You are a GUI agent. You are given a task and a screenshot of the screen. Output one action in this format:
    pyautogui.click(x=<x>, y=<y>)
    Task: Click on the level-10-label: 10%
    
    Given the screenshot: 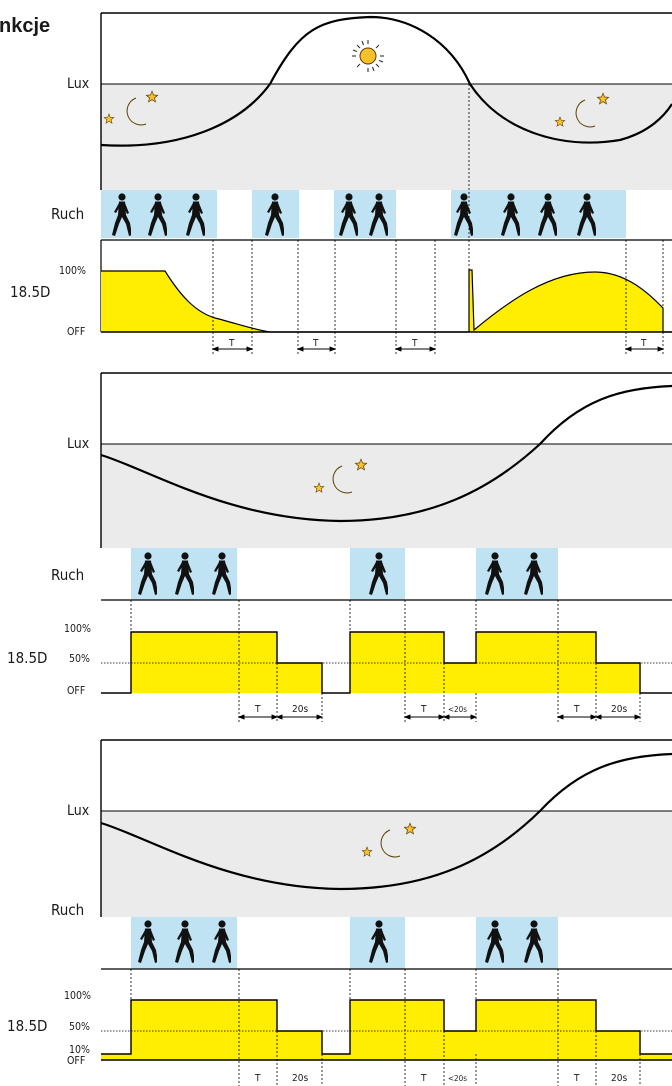 What is the action you would take?
    pyautogui.click(x=79, y=1050)
    